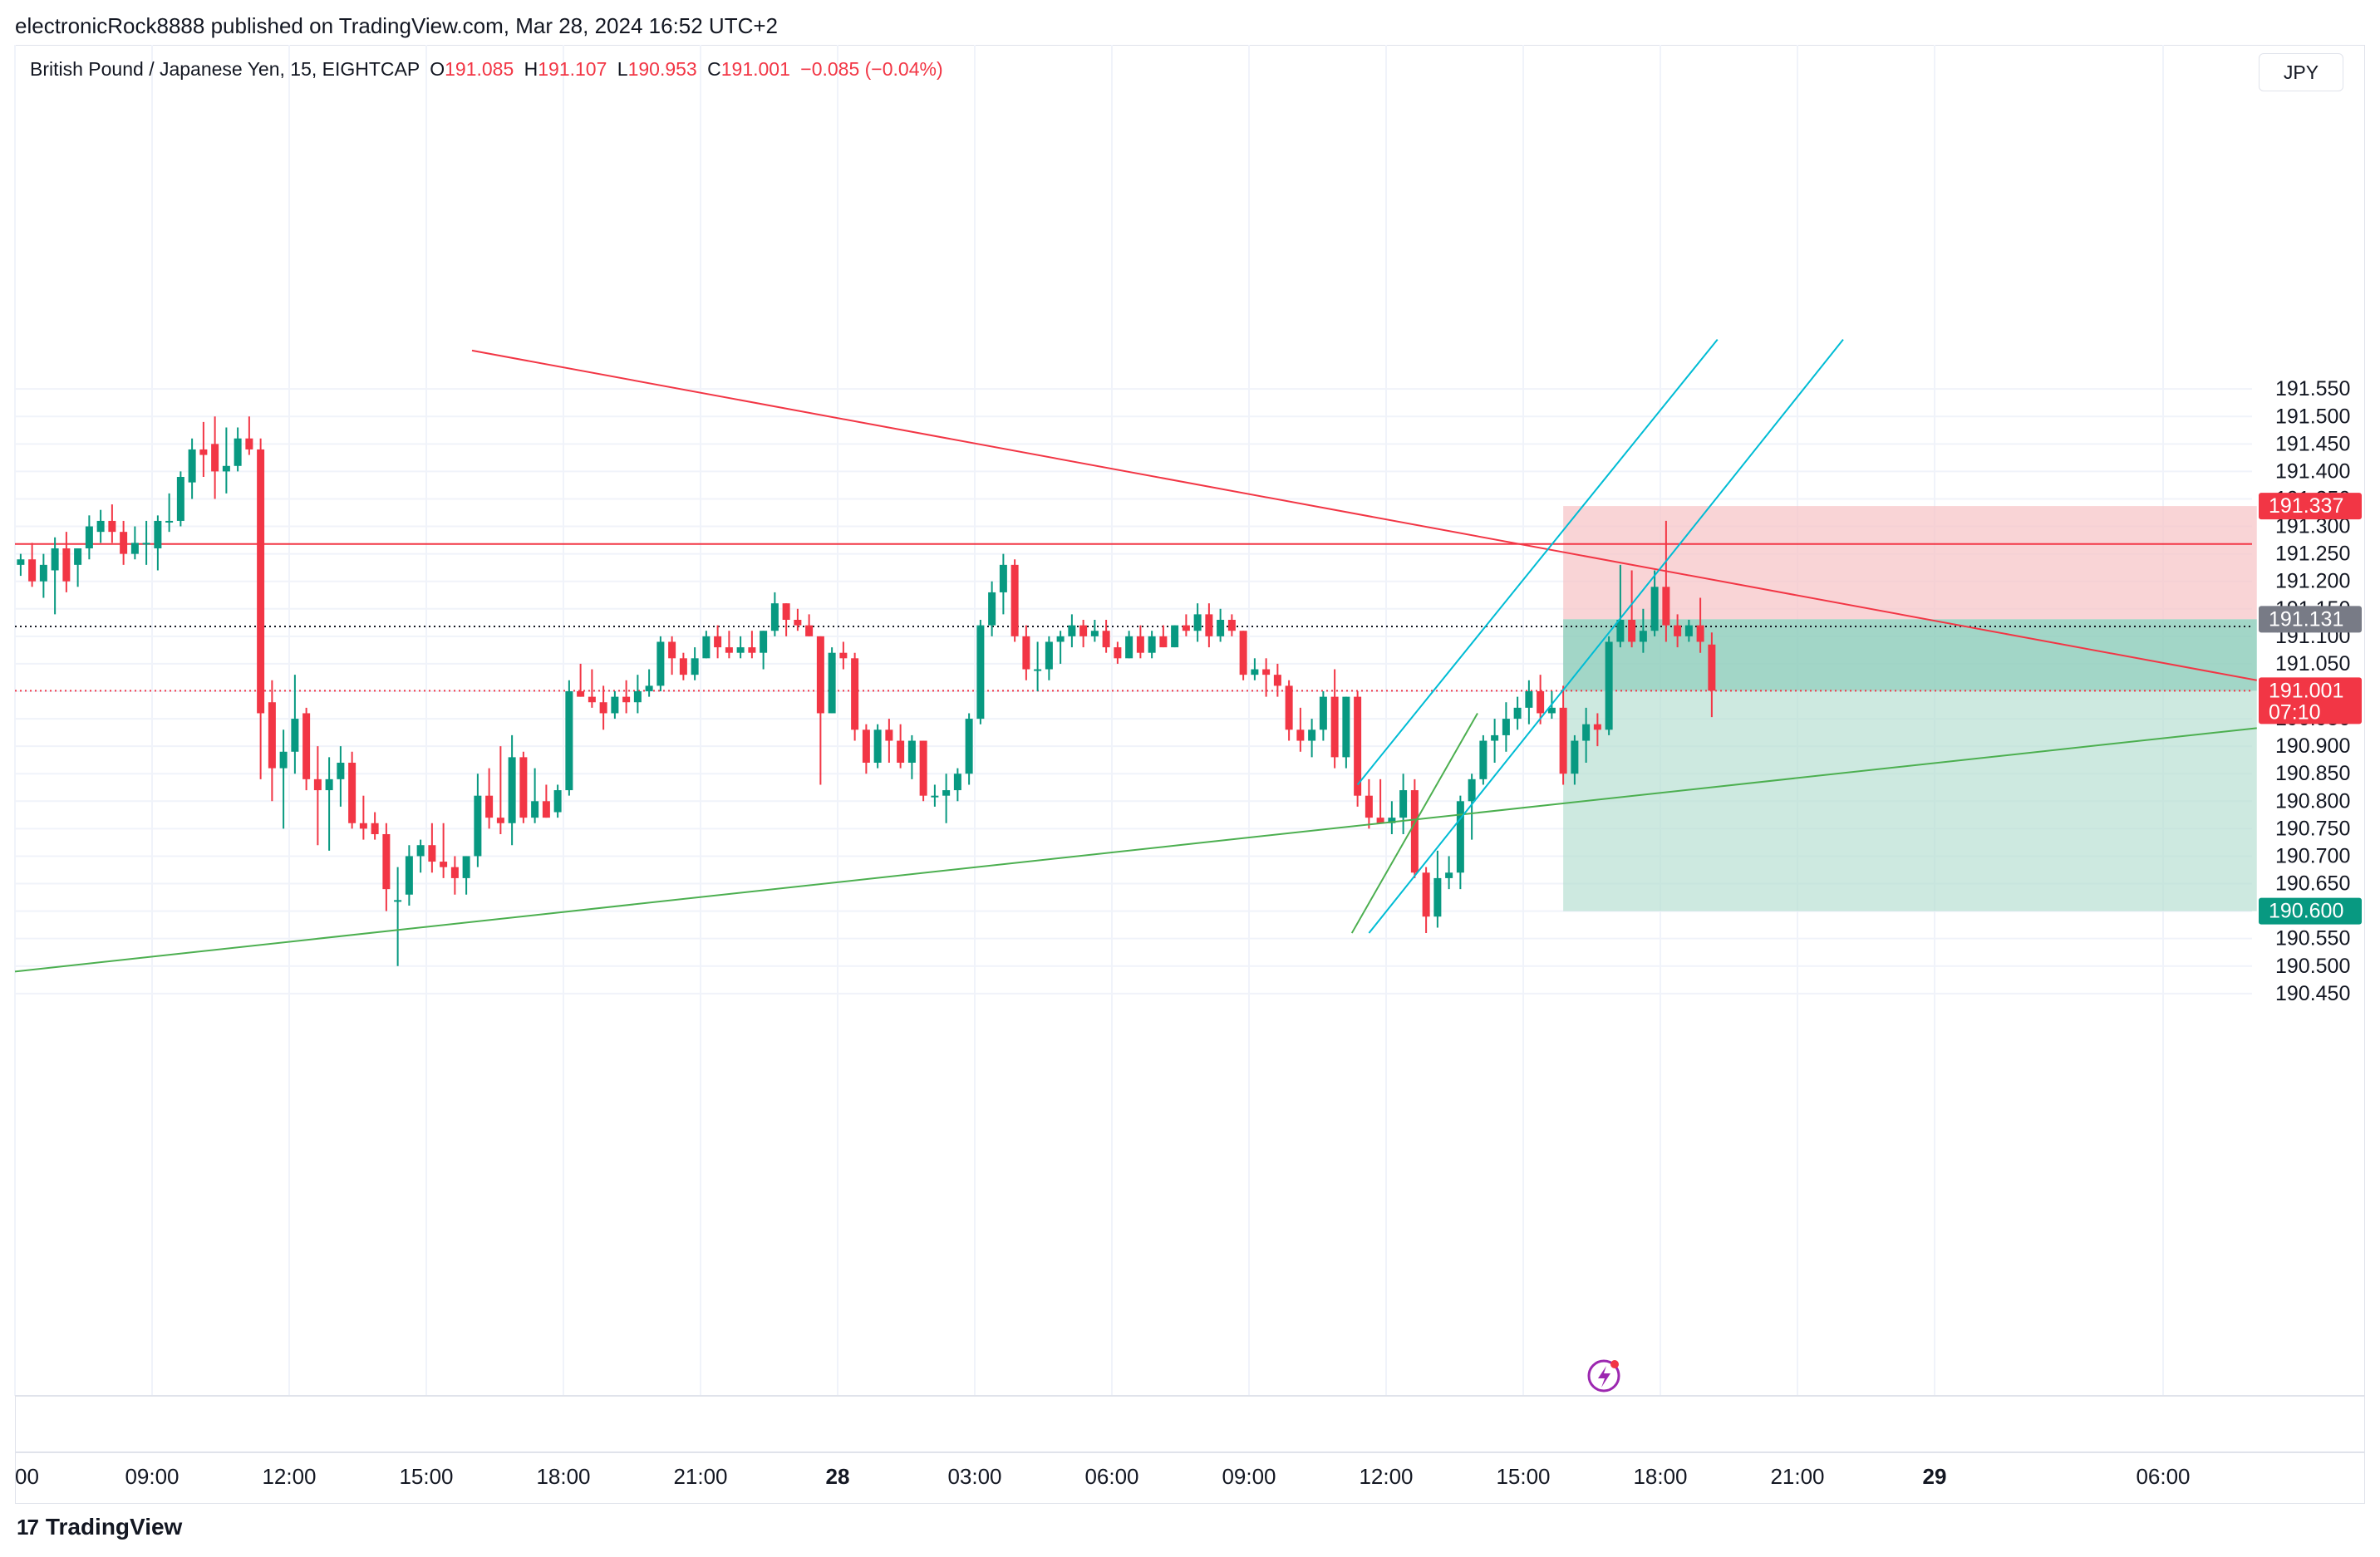  What do you see at coordinates (1606, 636) in the screenshot?
I see `trendline` at bounding box center [1606, 636].